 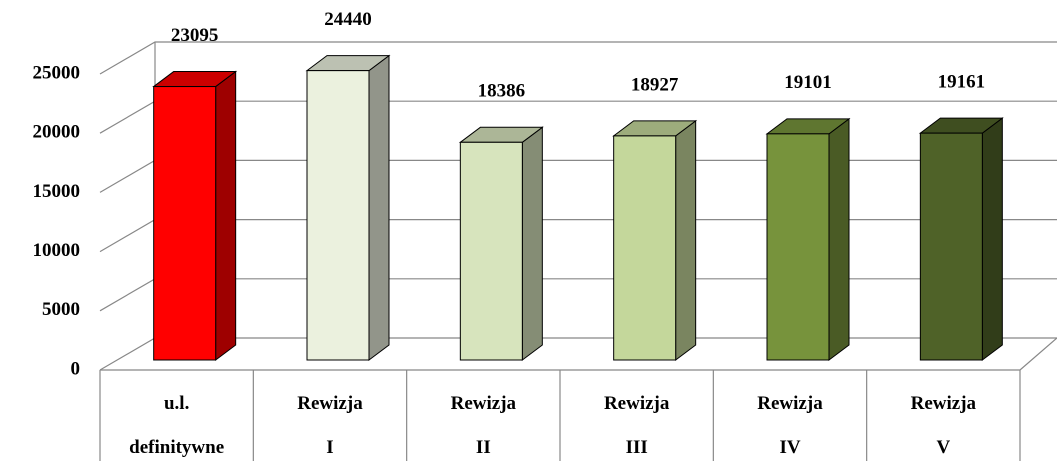 I want to click on floor-edge, so click(x=578, y=354).